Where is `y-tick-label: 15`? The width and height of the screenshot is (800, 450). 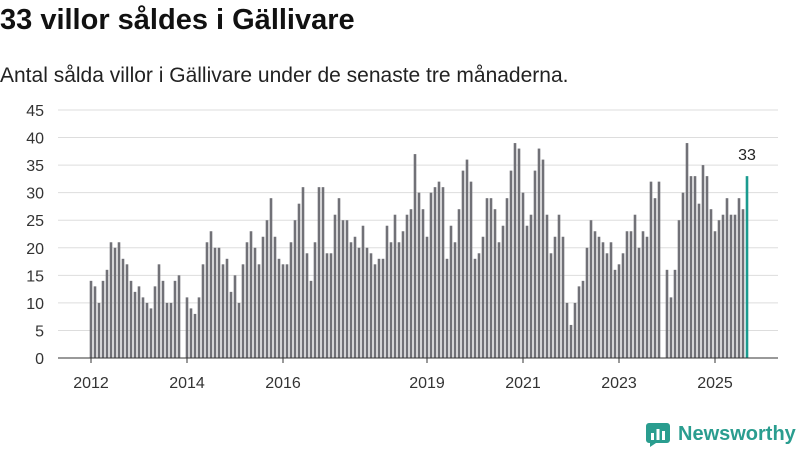 y-tick-label: 15 is located at coordinates (35, 276).